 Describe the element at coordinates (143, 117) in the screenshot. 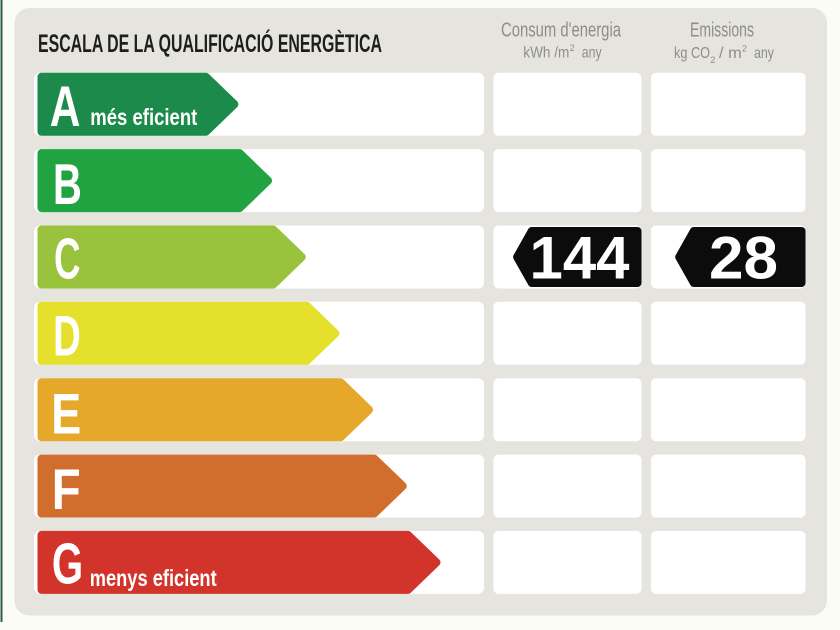

I see `svg-text: més eficient` at that location.